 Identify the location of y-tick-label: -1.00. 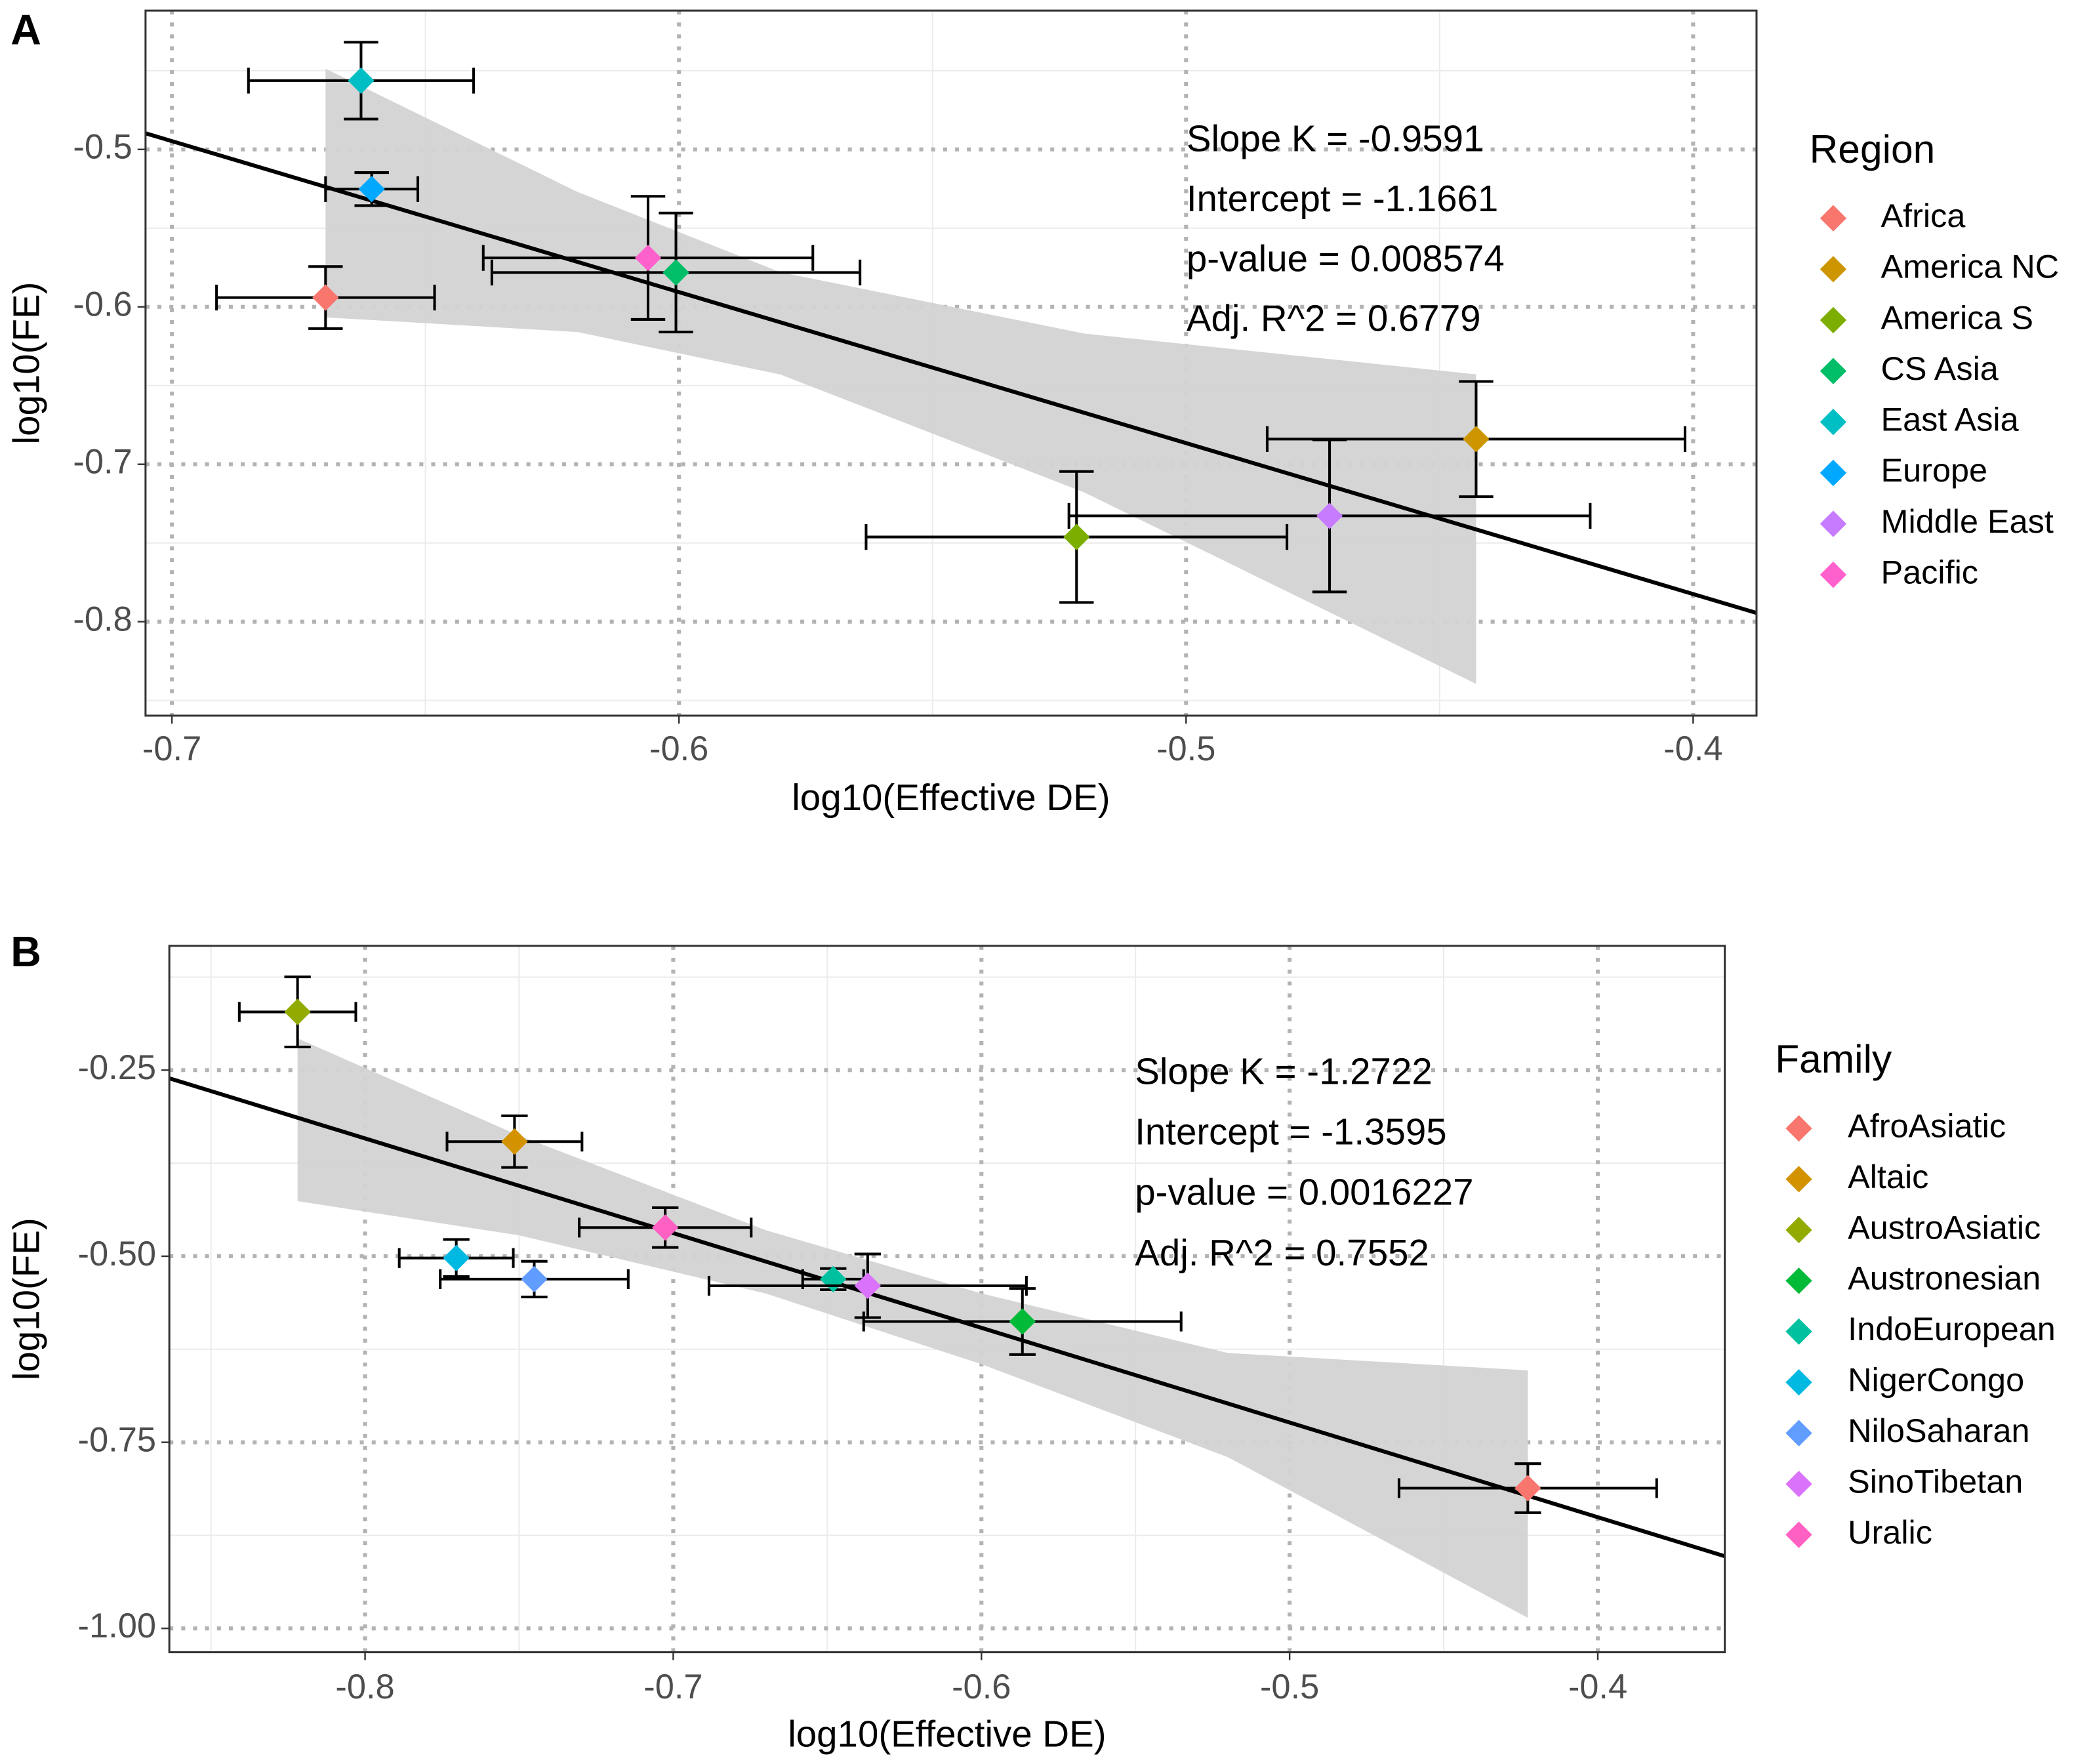
(117, 1626).